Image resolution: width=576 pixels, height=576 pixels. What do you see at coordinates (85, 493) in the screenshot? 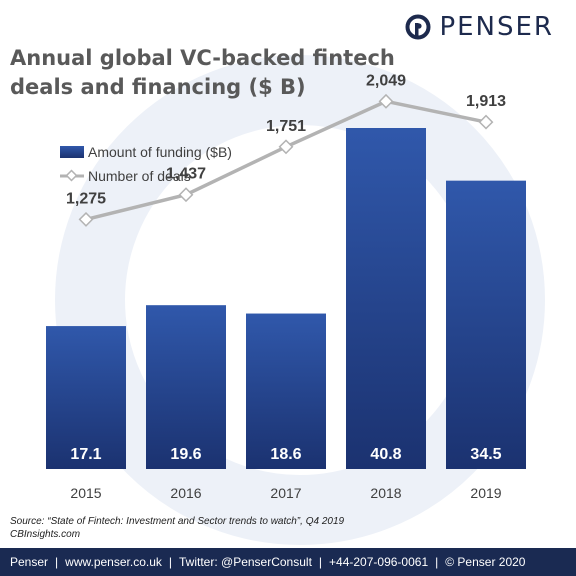
I see `x-tick-label: 2015` at bounding box center [85, 493].